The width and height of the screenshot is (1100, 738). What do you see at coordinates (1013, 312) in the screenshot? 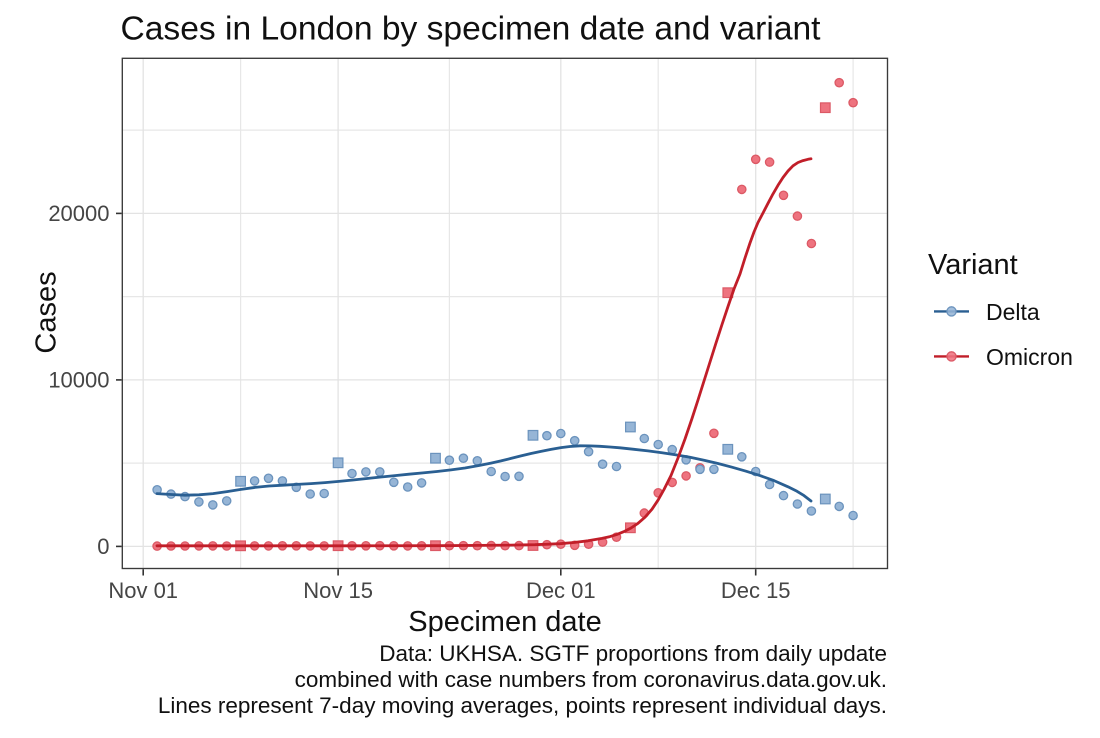
I see `svg-text: Delta` at bounding box center [1013, 312].